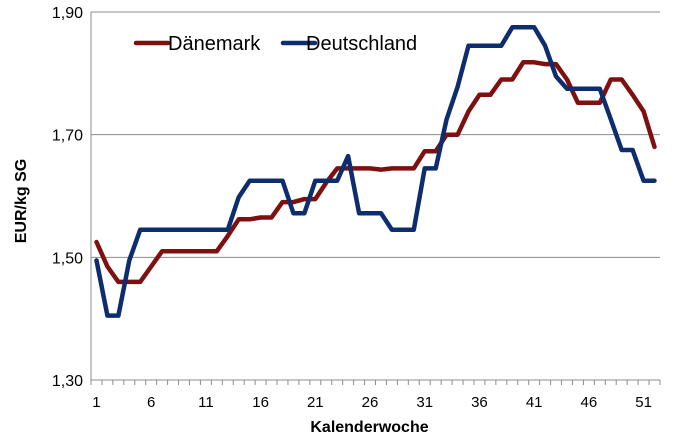  I want to click on x-tick-label: 31, so click(424, 402).